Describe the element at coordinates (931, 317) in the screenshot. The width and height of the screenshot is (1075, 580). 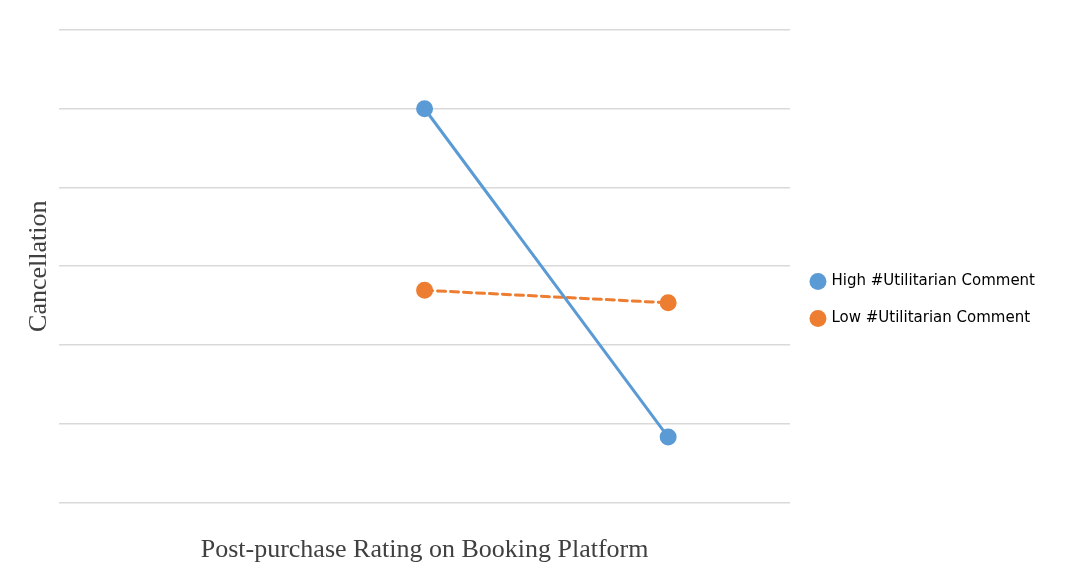
I see `legend-label: Low #Utilitarian Comment` at that location.